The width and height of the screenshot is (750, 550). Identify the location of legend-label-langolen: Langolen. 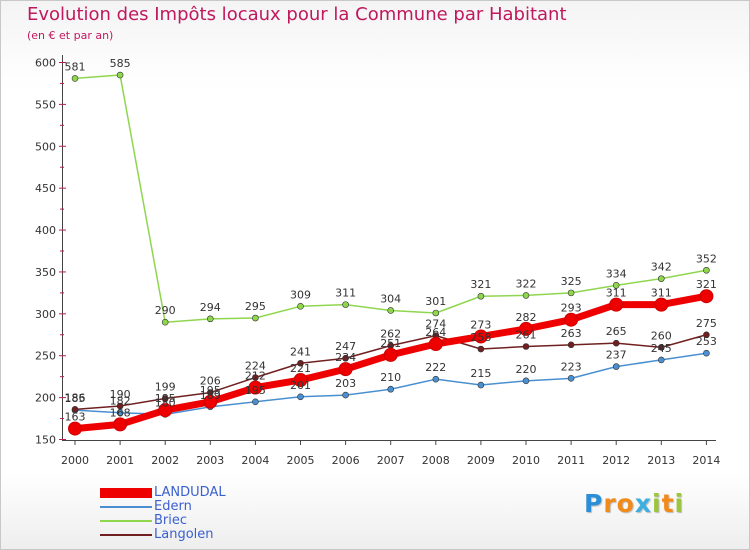
(184, 534).